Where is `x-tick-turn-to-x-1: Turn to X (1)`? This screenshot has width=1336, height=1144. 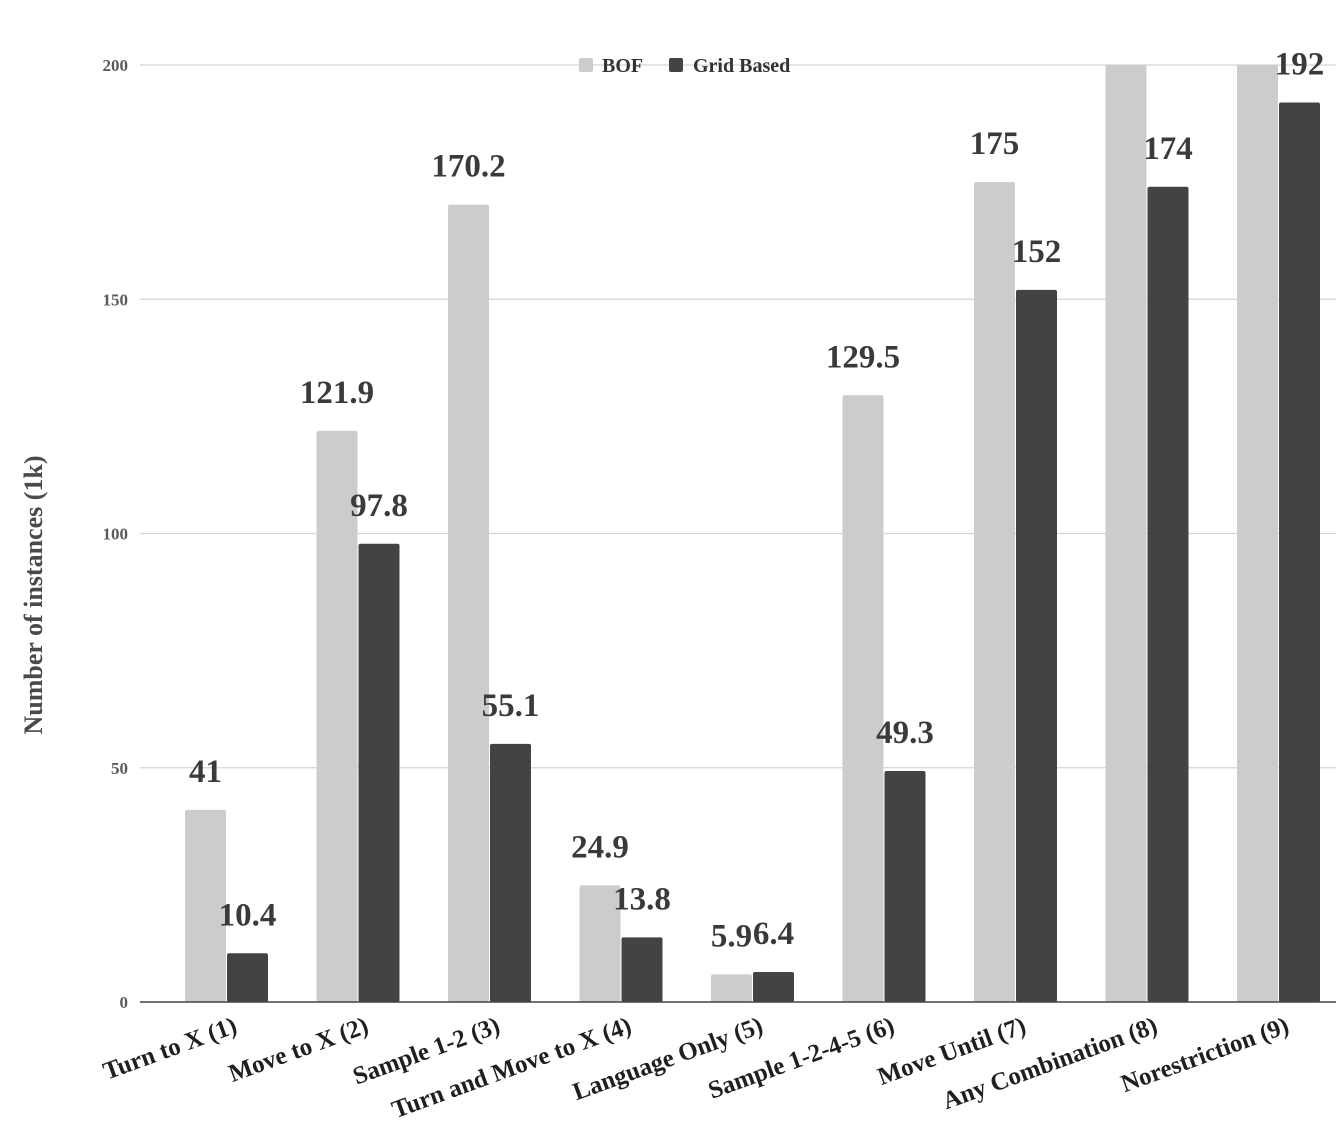 x-tick-turn-to-x-1: Turn to X (1) is located at coordinates (170, 1048).